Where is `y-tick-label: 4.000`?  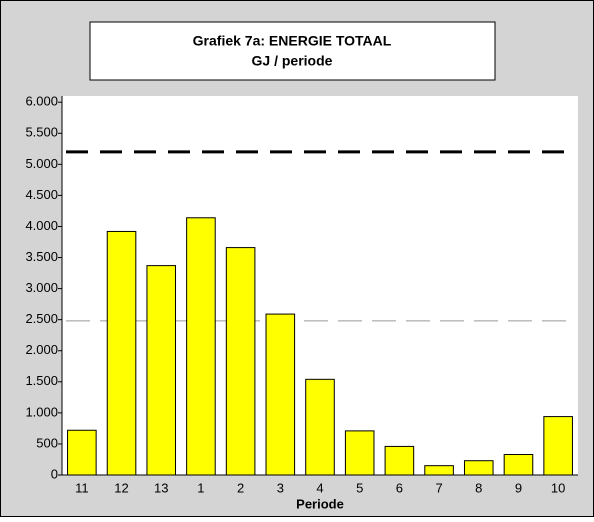
y-tick-label: 4.000 is located at coordinates (41, 225).